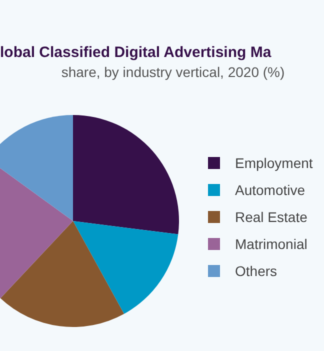 This screenshot has width=324, height=351. I want to click on legend-label: Others, so click(256, 271).